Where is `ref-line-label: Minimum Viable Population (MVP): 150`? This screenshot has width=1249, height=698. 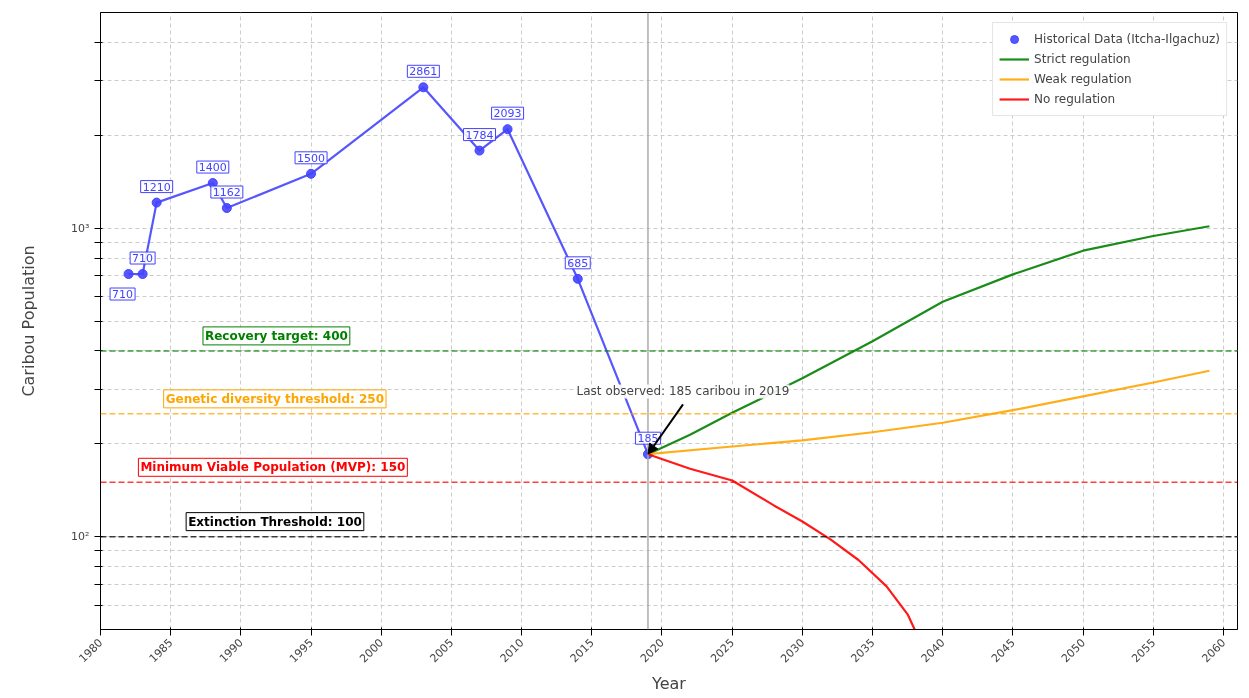
ref-line-label: Minimum Viable Population (MVP): 150 is located at coordinates (273, 467).